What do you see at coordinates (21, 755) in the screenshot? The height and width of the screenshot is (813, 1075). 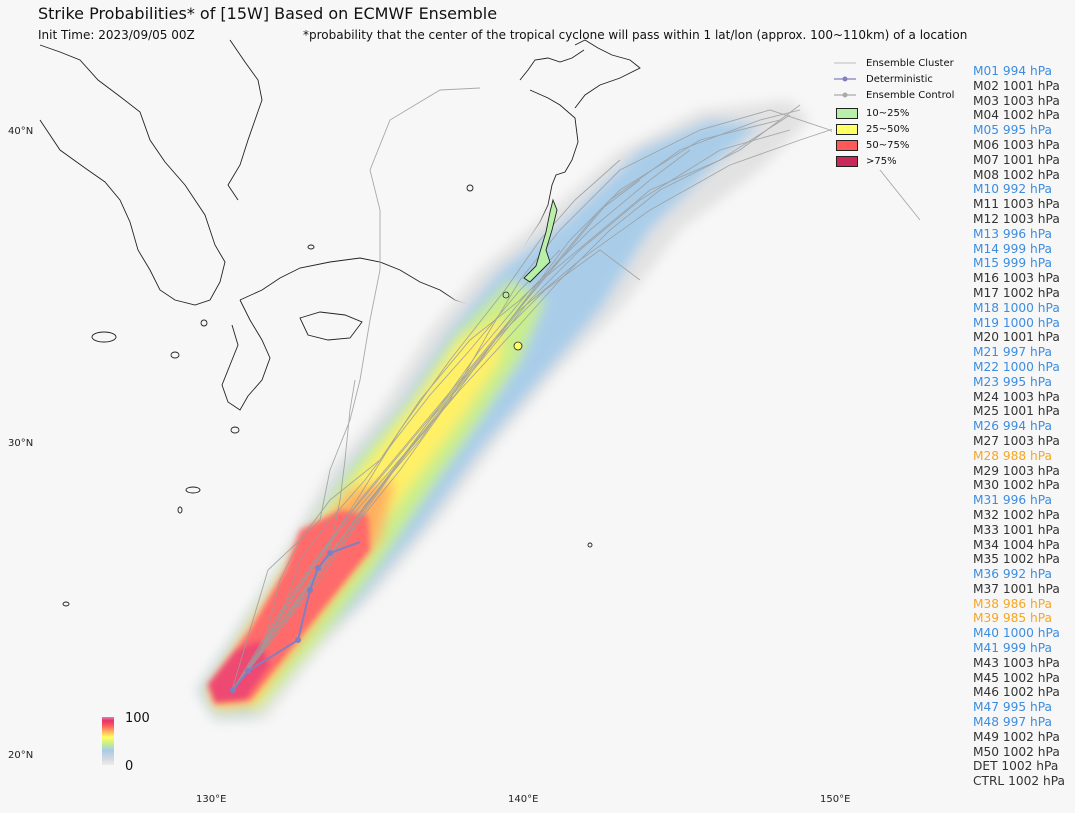 I see `lat-label-20: 20°N` at bounding box center [21, 755].